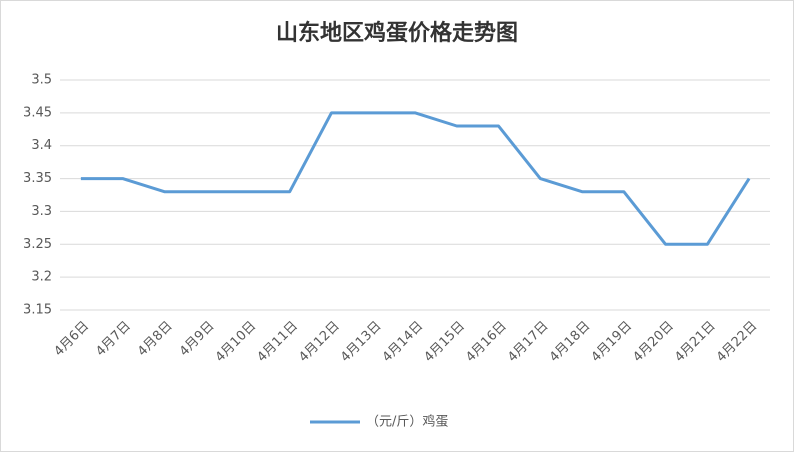 The image size is (794, 452). What do you see at coordinates (41, 277) in the screenshot?
I see `y-tick-label: 3.2` at bounding box center [41, 277].